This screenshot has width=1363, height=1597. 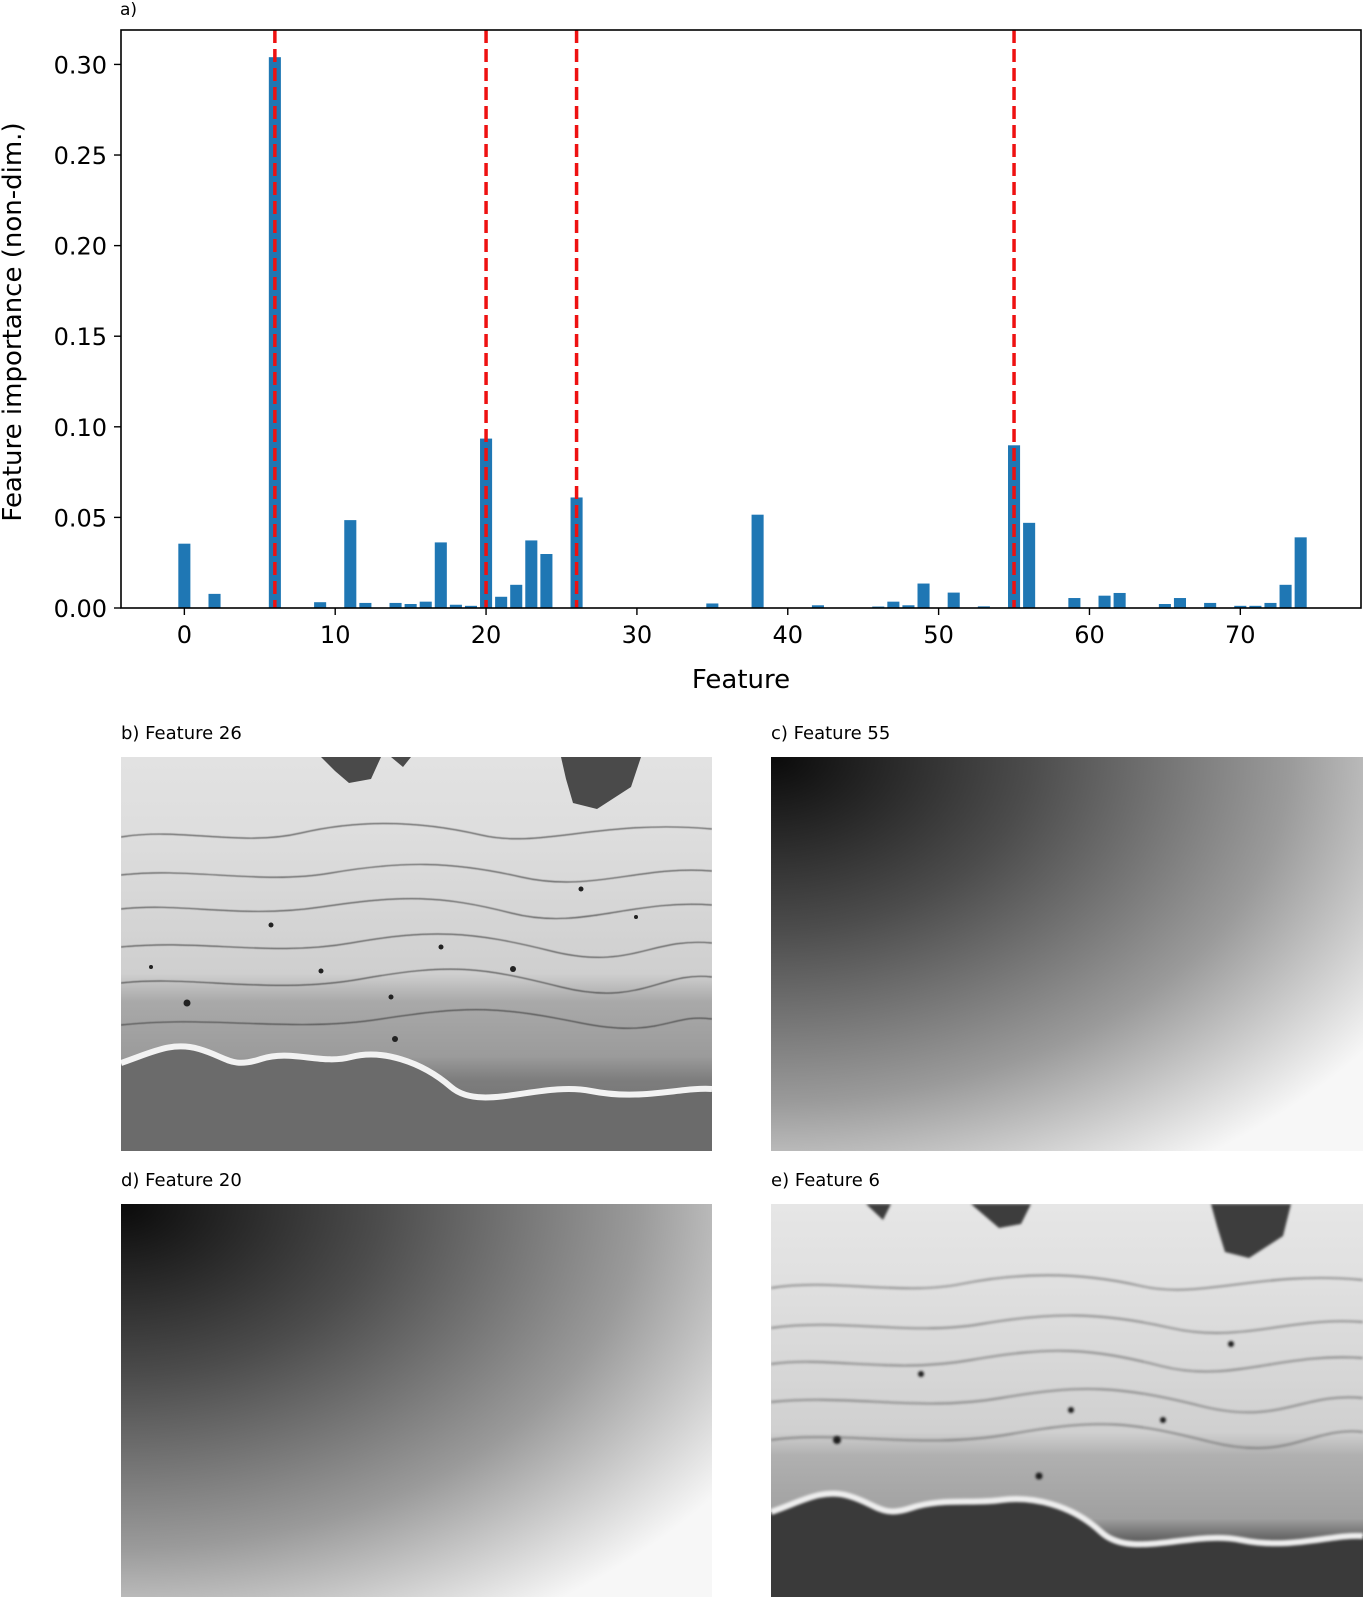 What do you see at coordinates (80, 156) in the screenshot?
I see `y-tick-label-0.25: 0.25` at bounding box center [80, 156].